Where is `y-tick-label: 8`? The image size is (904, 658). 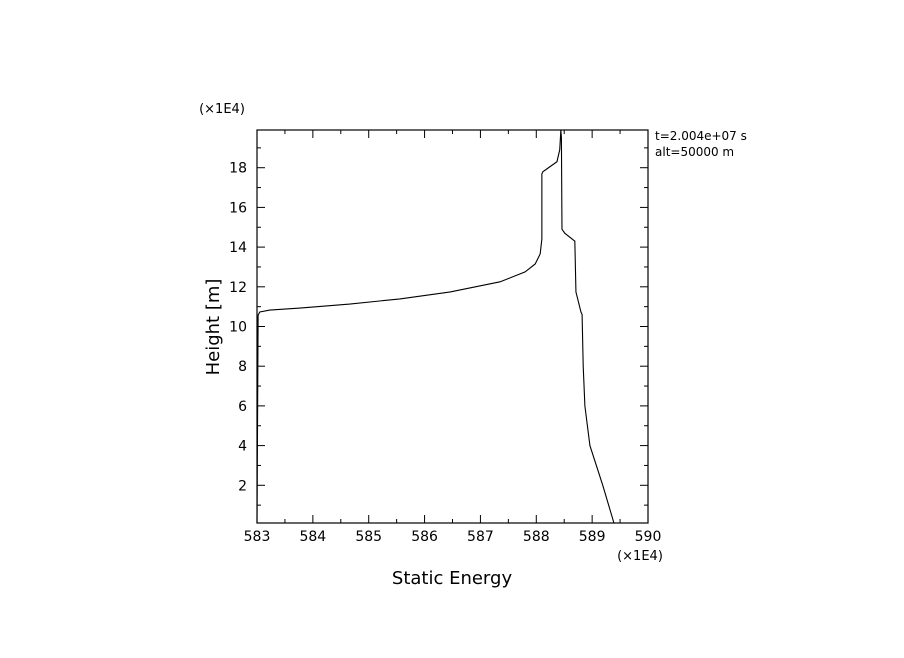
y-tick-label: 8 is located at coordinates (242, 367).